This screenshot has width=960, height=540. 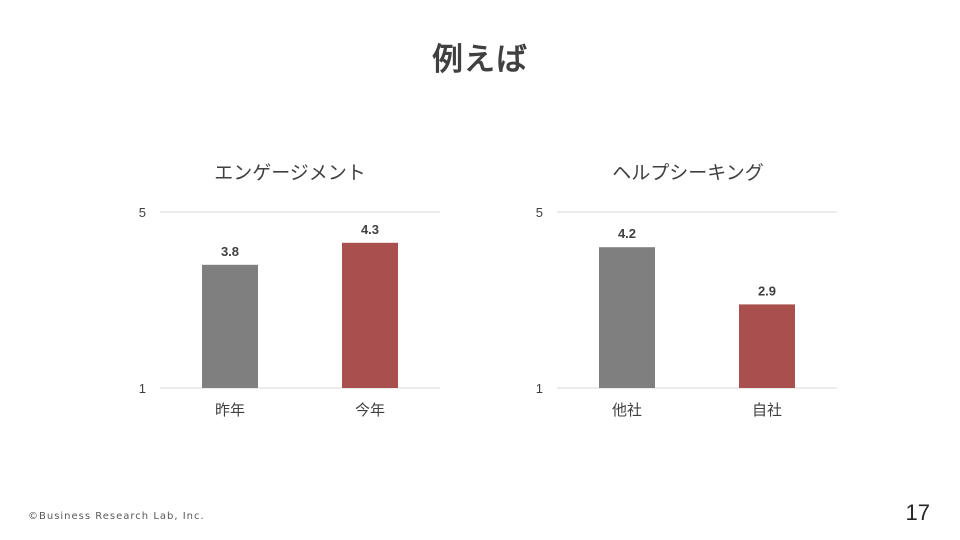 What do you see at coordinates (230, 410) in the screenshot?
I see `x-tick-label: 昨年` at bounding box center [230, 410].